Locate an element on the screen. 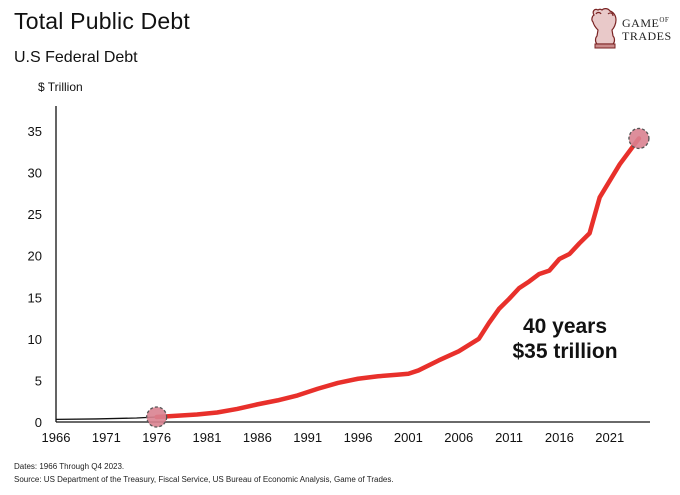  x-tick-label: 1966 is located at coordinates (56, 437).